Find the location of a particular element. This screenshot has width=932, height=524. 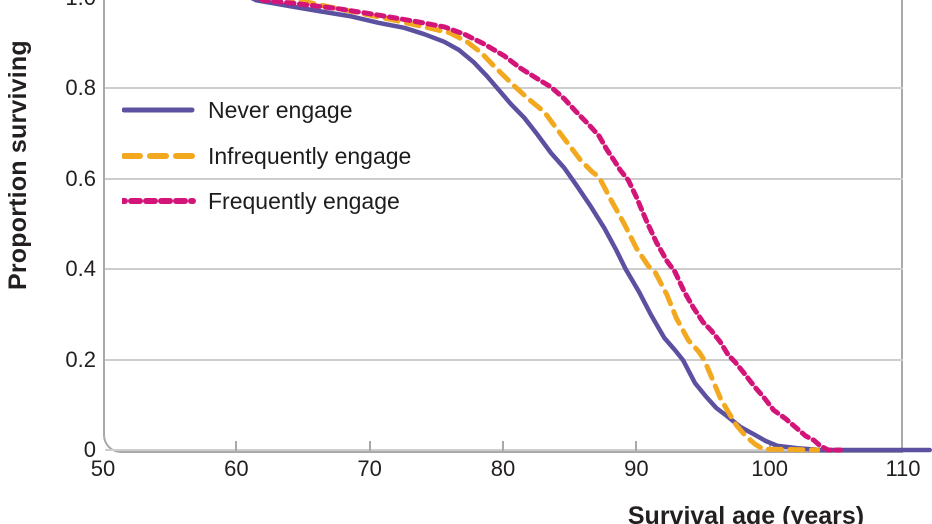

short-dash-line-swatch-icon is located at coordinates (159, 201).